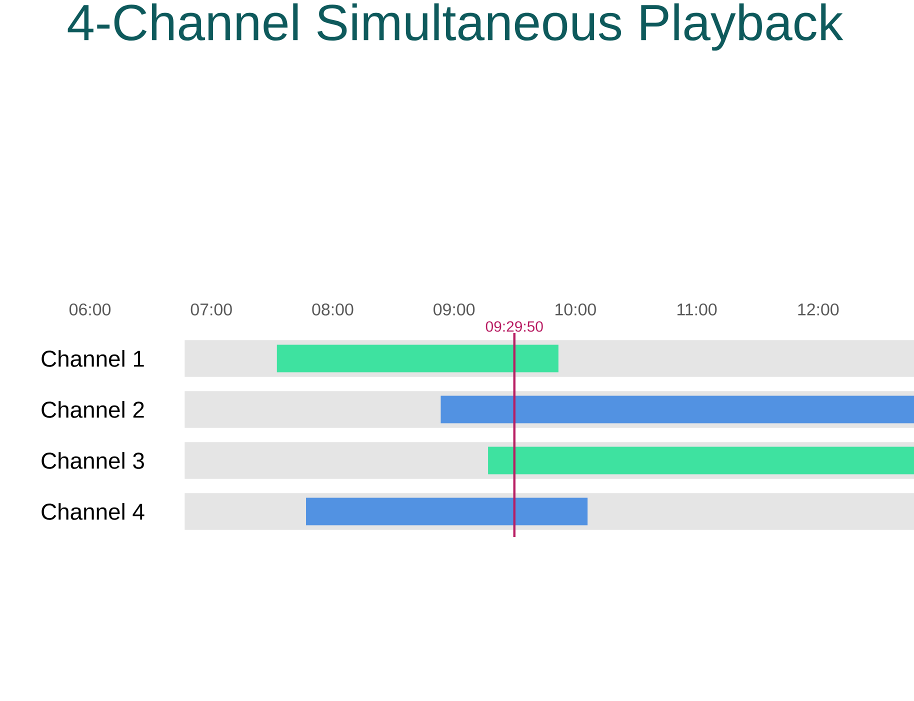  I want to click on y-tick-label: Channel 4, so click(93, 511).